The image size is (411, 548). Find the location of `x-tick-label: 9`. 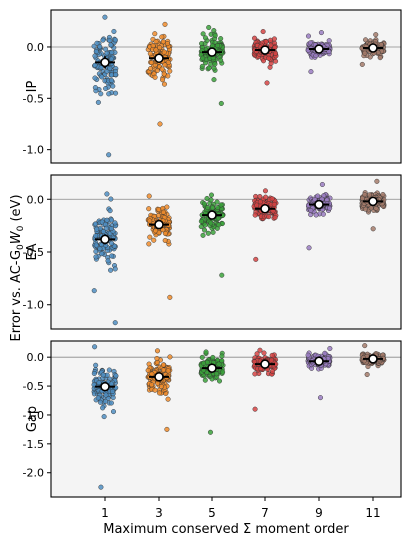

x-tick-label: 9 is located at coordinates (319, 513).